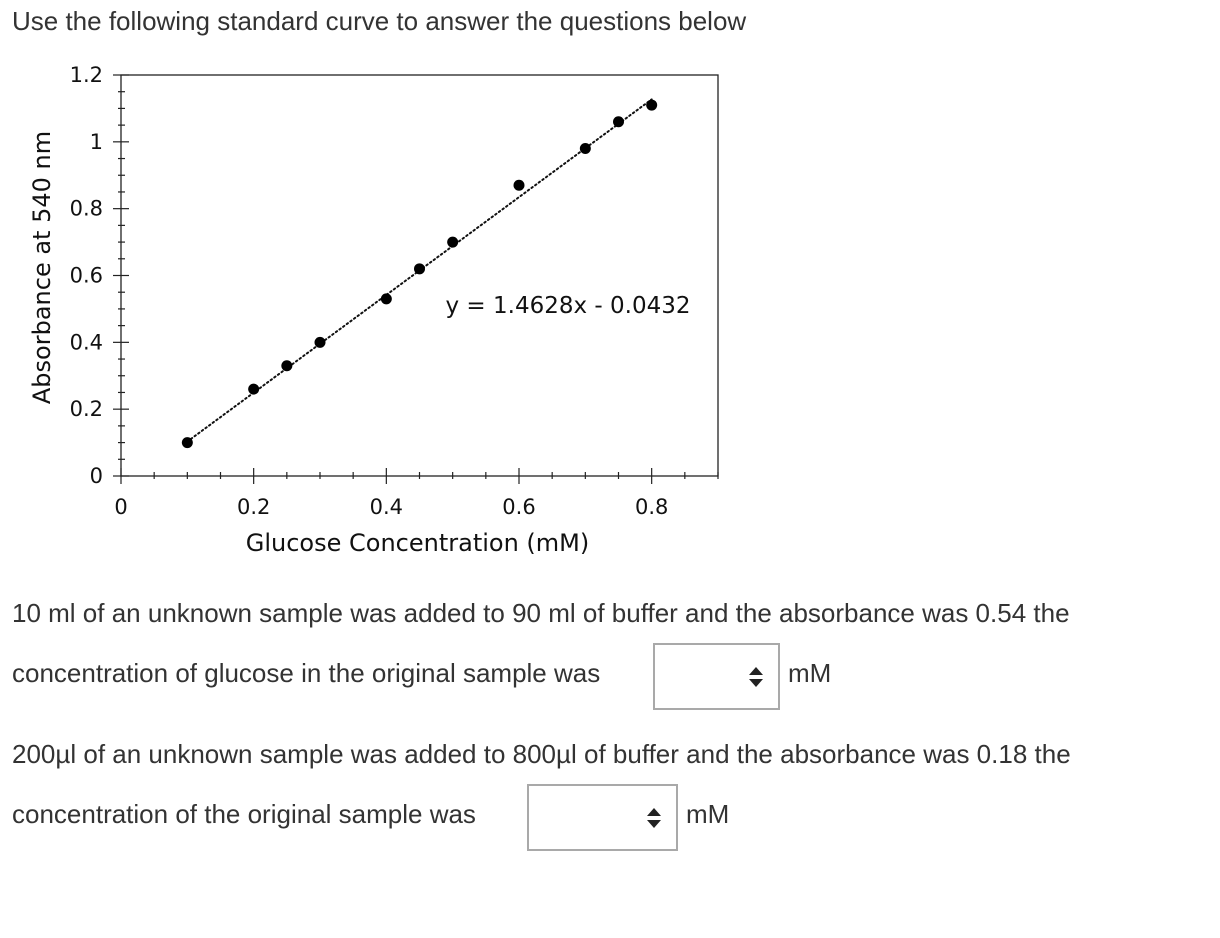 The width and height of the screenshot is (1220, 938). Describe the element at coordinates (810, 673) in the screenshot. I see `question-1-unit: mM` at that location.